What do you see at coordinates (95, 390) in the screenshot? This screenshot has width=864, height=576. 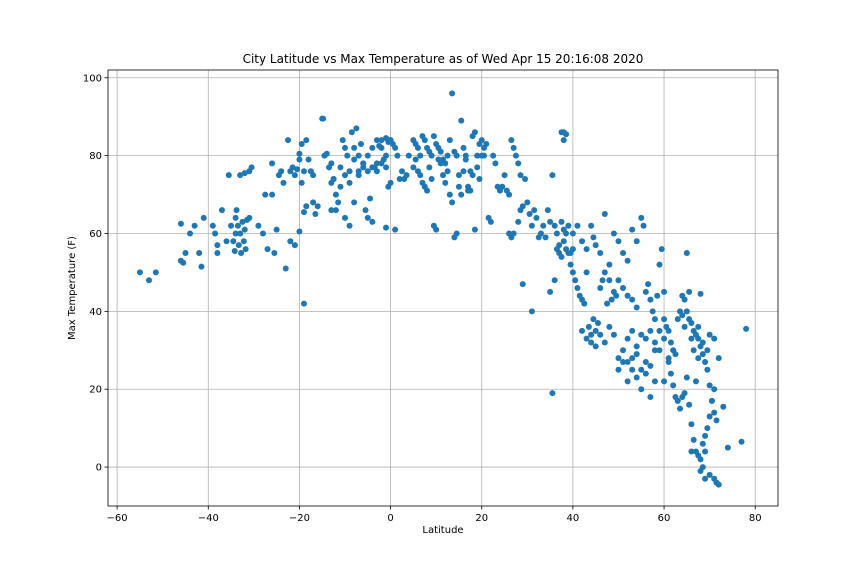 I see `y-tick-label: 20` at bounding box center [95, 390].